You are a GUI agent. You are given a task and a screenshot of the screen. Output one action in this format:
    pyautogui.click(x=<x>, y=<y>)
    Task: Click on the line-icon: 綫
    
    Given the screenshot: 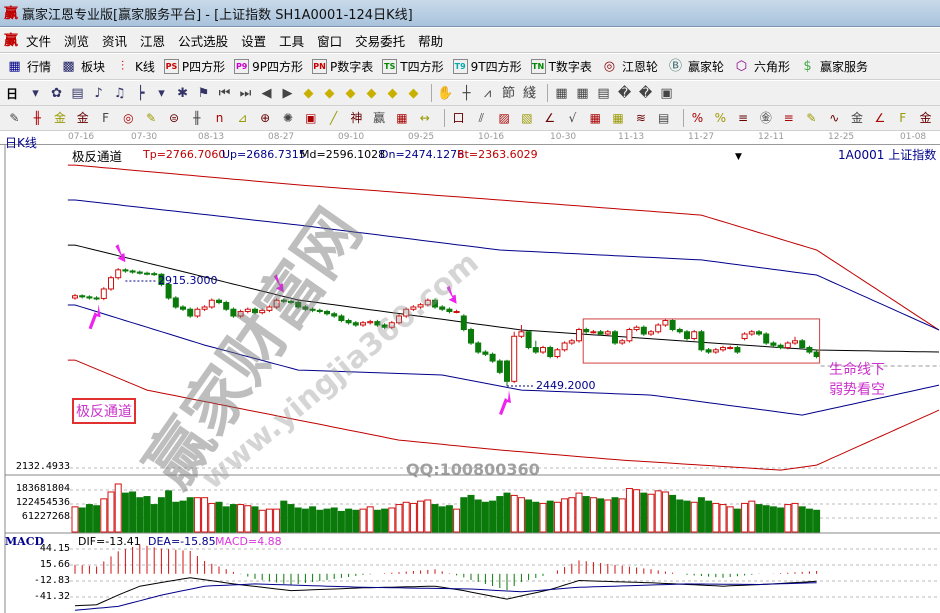 What is the action you would take?
    pyautogui.click(x=530, y=93)
    